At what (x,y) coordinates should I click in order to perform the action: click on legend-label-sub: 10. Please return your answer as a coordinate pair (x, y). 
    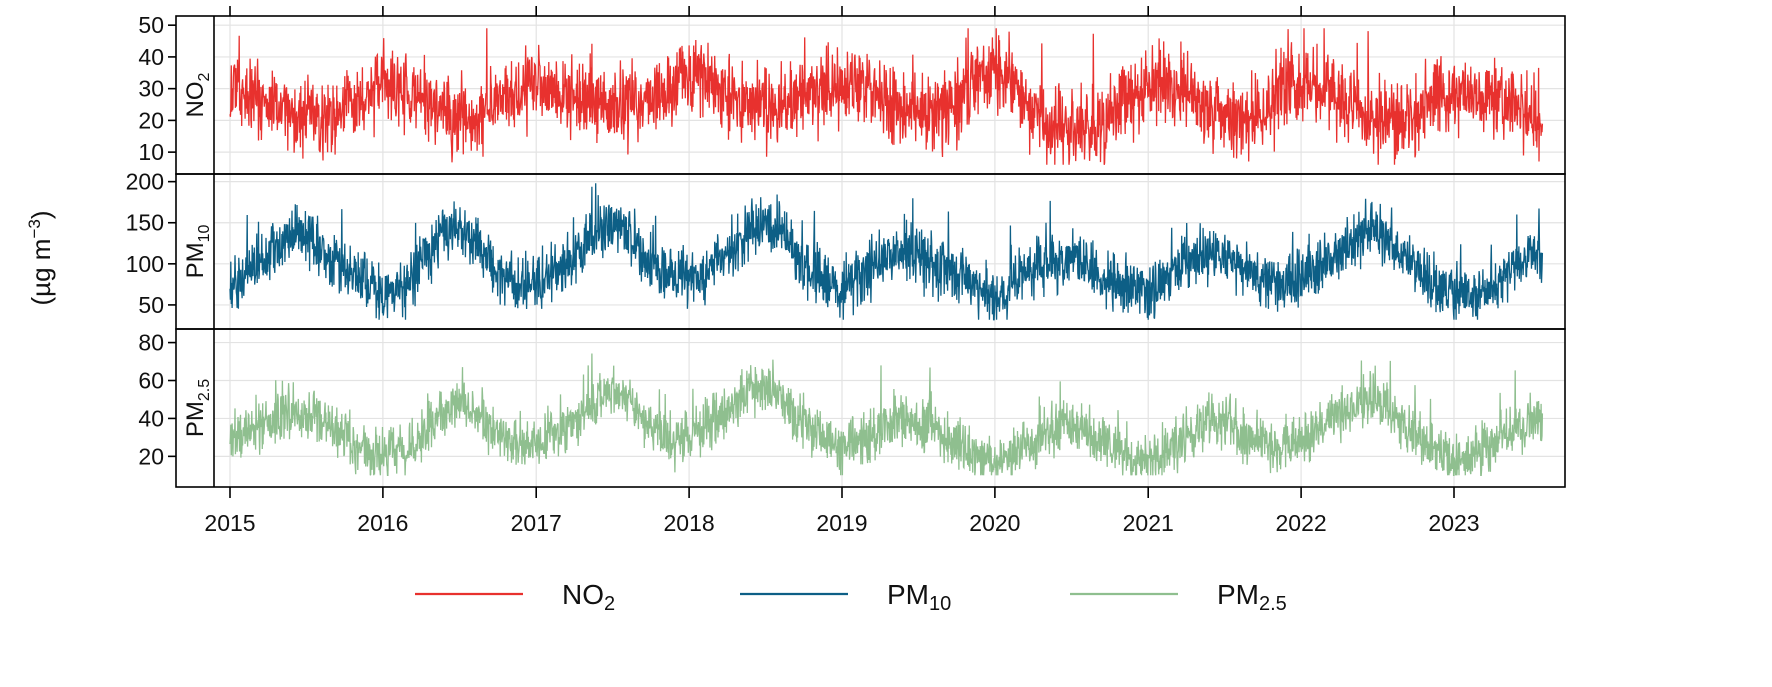
    Looking at the image, I should click on (940, 604).